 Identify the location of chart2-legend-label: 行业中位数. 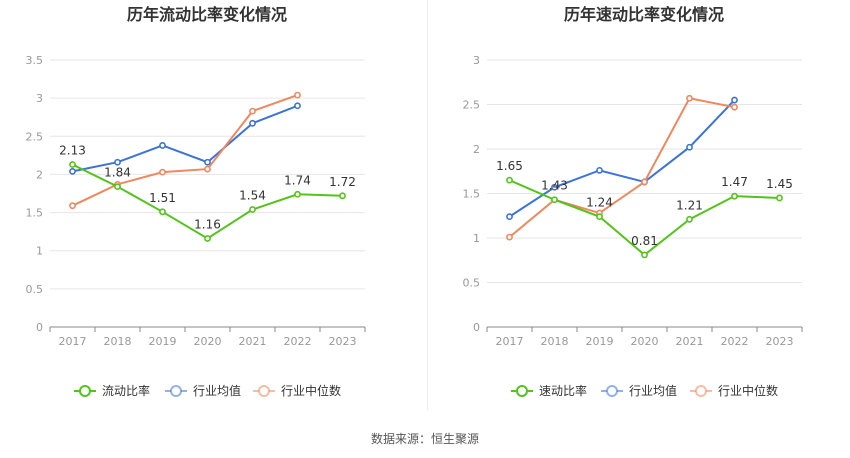
(748, 390).